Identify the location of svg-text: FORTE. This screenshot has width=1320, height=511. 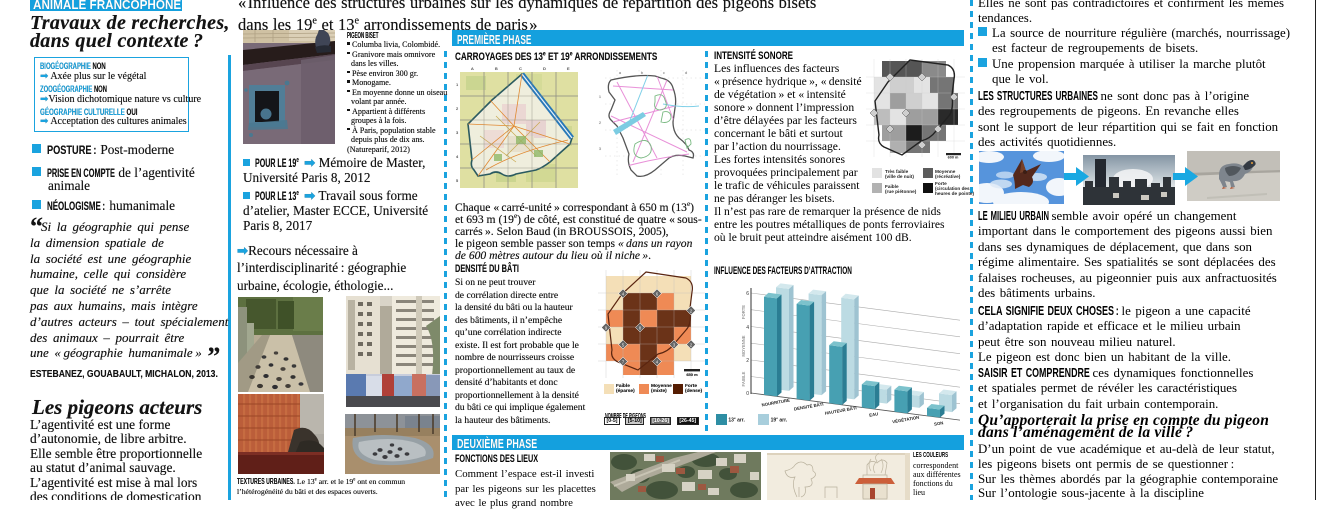
(743, 312).